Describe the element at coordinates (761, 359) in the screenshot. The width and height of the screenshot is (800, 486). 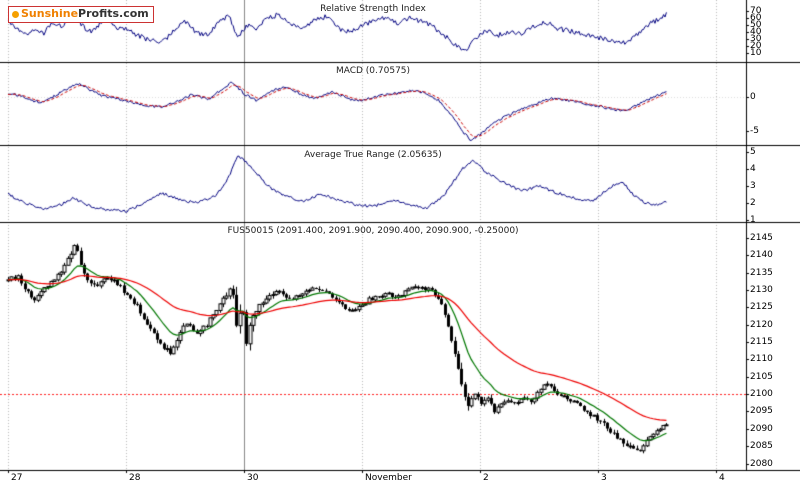
I see `y-tick-price: 2110` at that location.